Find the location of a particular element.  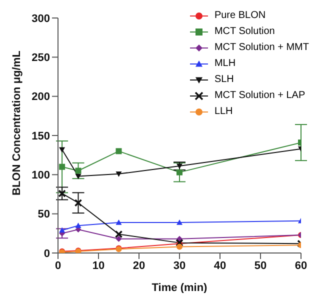

y-tick-label: 50 is located at coordinates (44, 214).